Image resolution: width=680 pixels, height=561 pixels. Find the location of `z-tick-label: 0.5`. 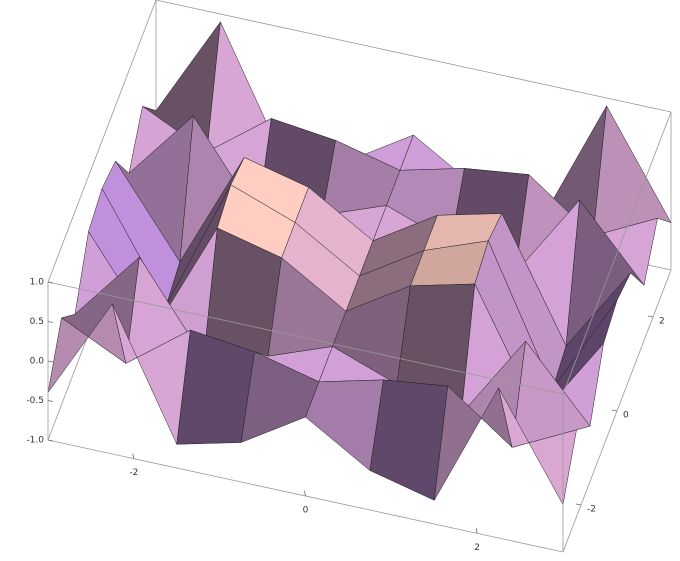

z-tick-label: 0.5 is located at coordinates (37, 322).